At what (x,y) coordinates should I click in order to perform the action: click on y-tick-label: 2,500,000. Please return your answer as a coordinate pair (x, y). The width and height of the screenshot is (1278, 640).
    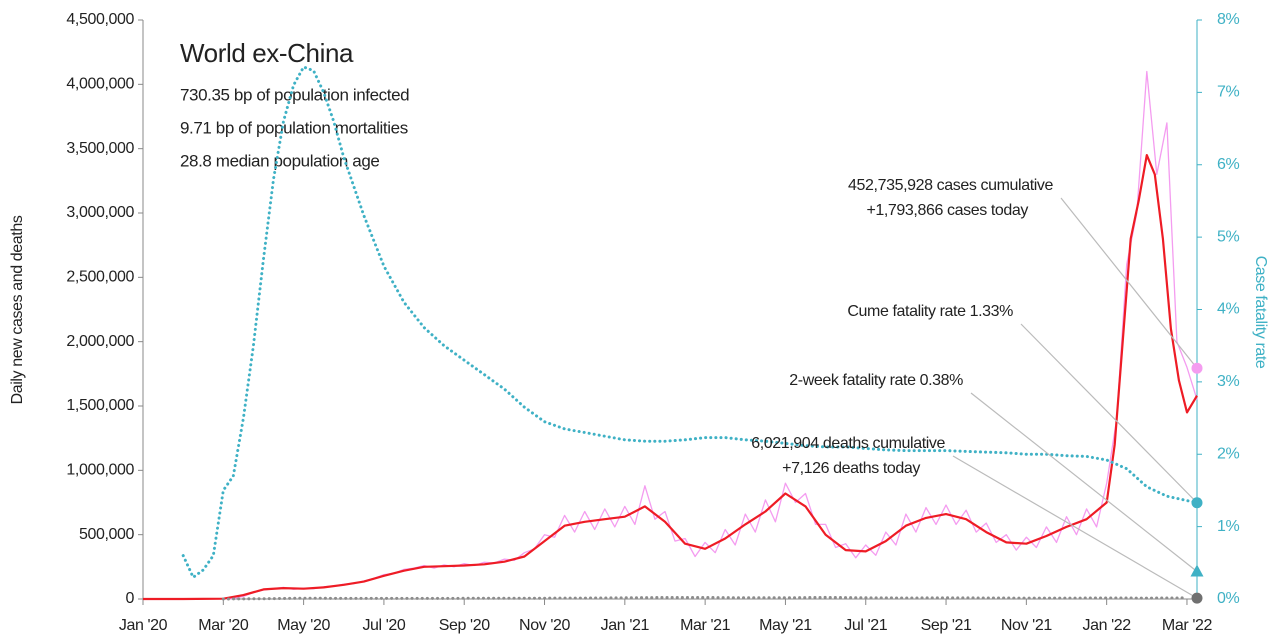
    Looking at the image, I should click on (100, 277).